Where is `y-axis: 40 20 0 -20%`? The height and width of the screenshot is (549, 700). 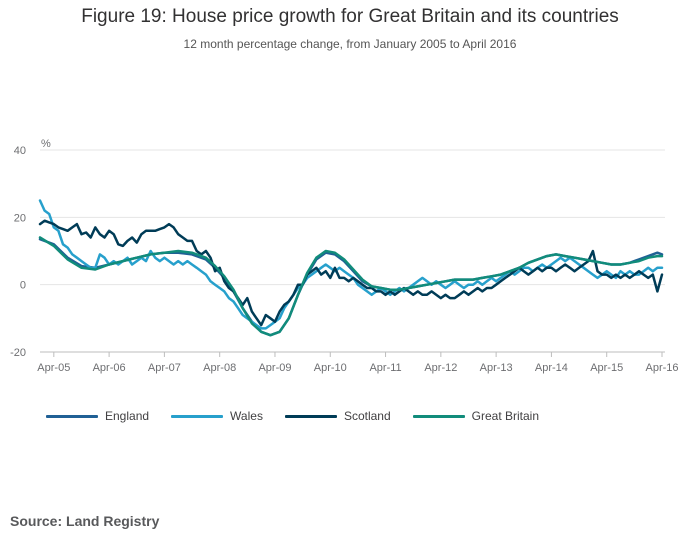 y-axis: 40 20 0 -20% is located at coordinates (30, 248).